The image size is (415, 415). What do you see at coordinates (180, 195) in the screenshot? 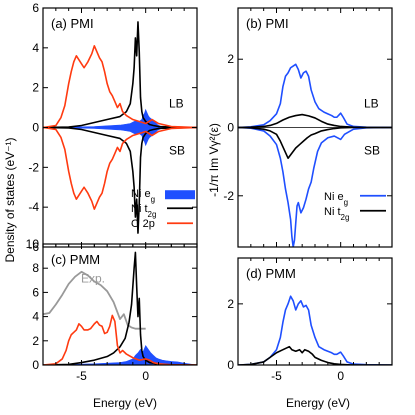
I see `legend-swatch` at bounding box center [180, 195].